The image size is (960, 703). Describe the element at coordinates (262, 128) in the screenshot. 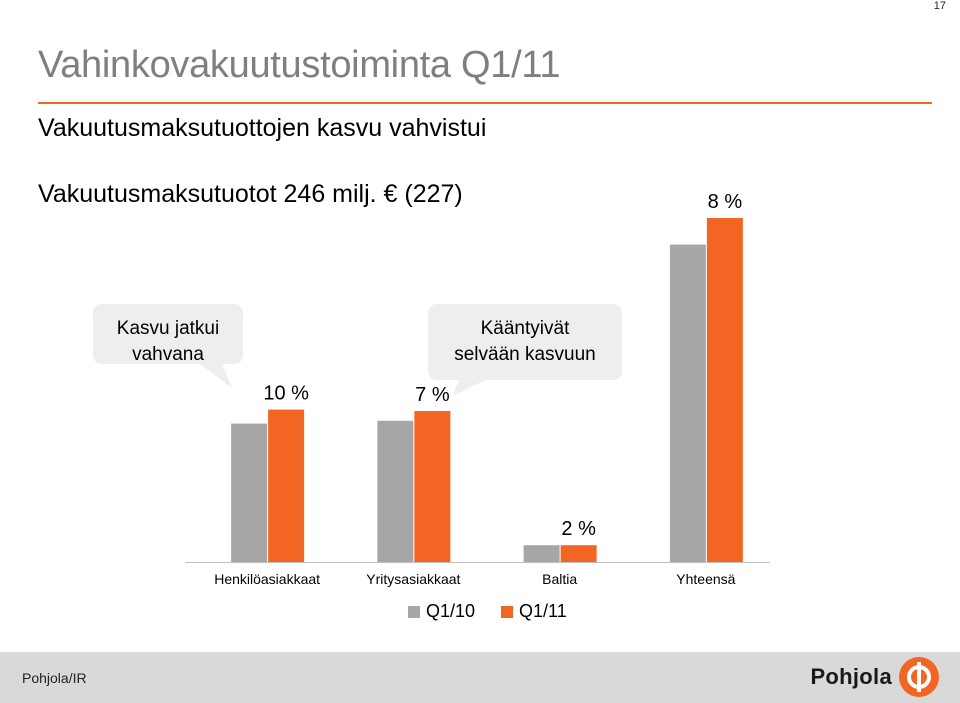

I see `page-subtitle: Vakuutusmaksutuottojen kasvu vahvistui` at that location.